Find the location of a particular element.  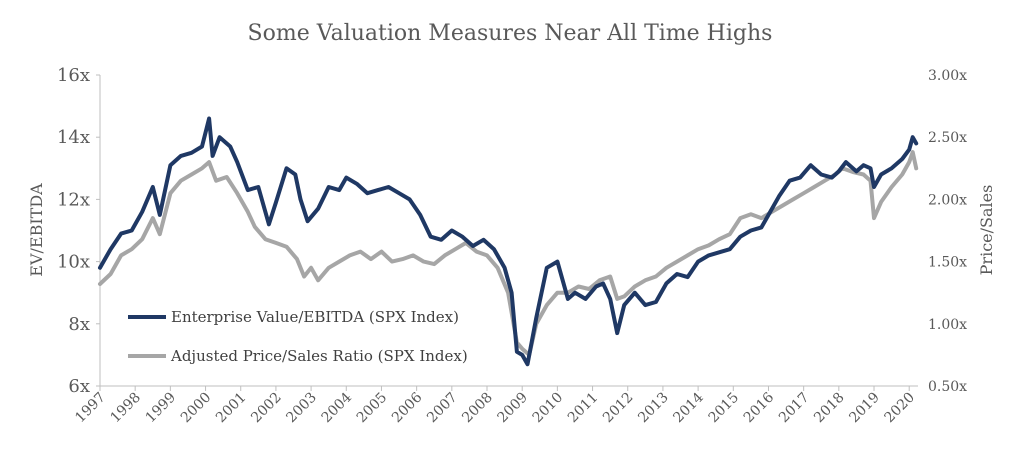

x-tick-label: 2013 is located at coordinates (653, 408).